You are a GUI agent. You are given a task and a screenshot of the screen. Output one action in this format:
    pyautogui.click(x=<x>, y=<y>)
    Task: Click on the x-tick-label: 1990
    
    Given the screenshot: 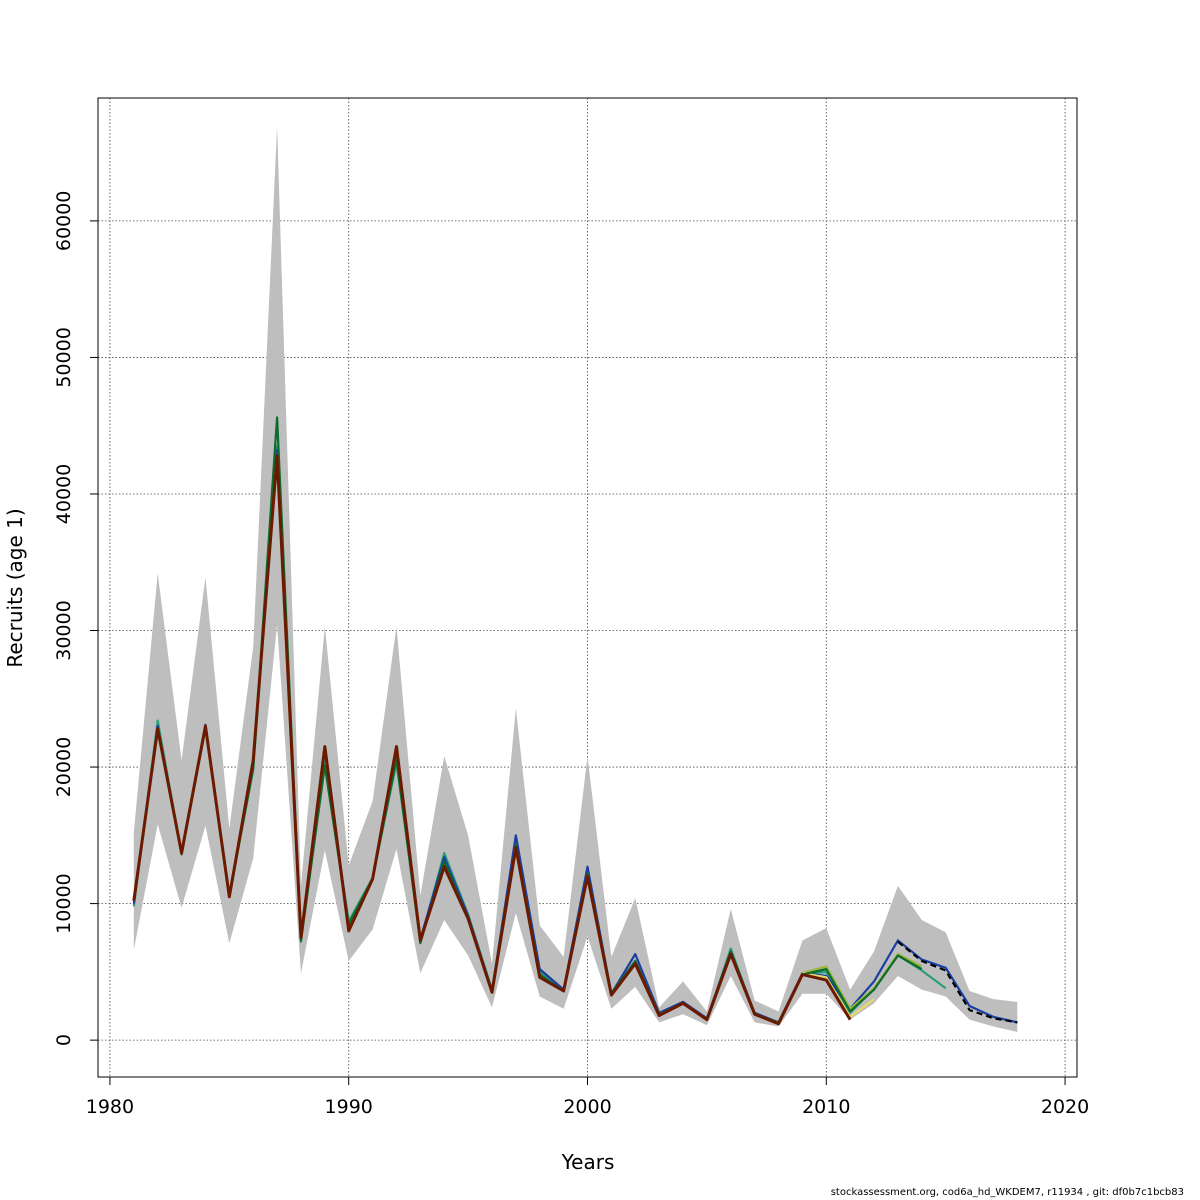 What is the action you would take?
    pyautogui.click(x=349, y=1107)
    